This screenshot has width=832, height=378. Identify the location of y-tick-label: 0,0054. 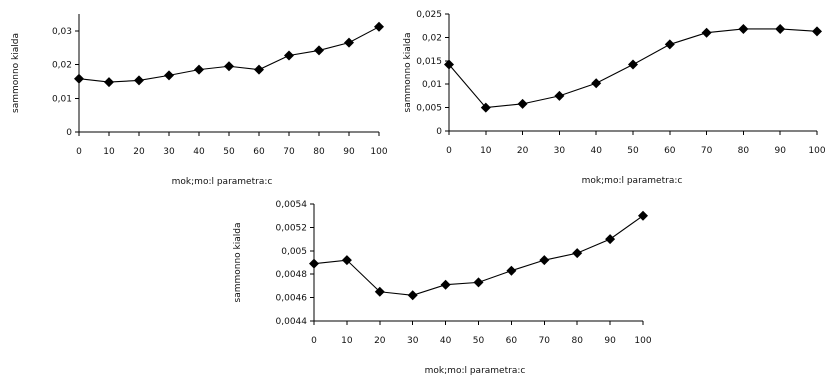
(292, 205).